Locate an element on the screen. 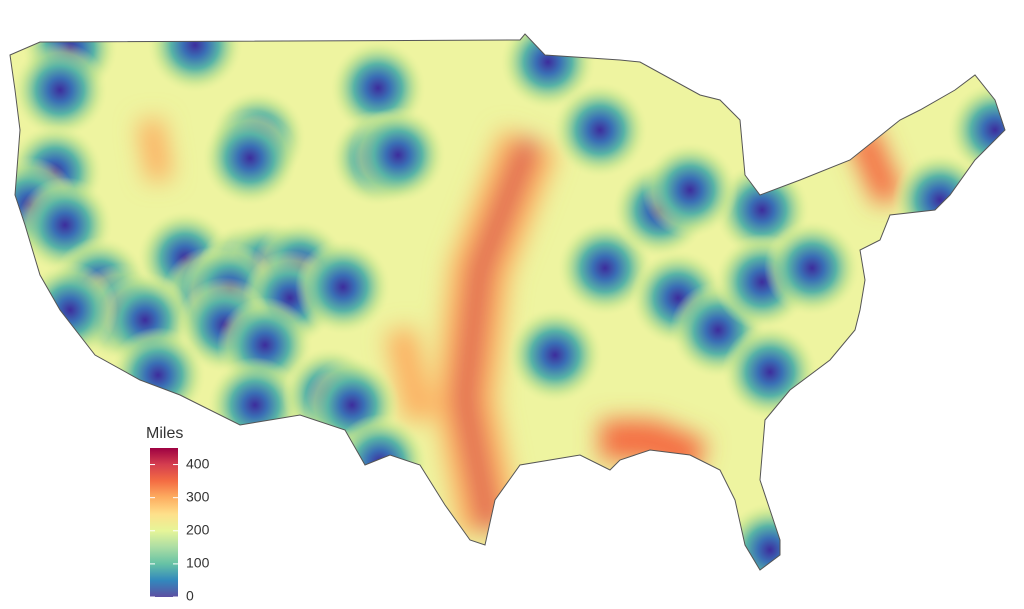 This screenshot has height=609, width=1024. tick-label: 300 is located at coordinates (198, 496).